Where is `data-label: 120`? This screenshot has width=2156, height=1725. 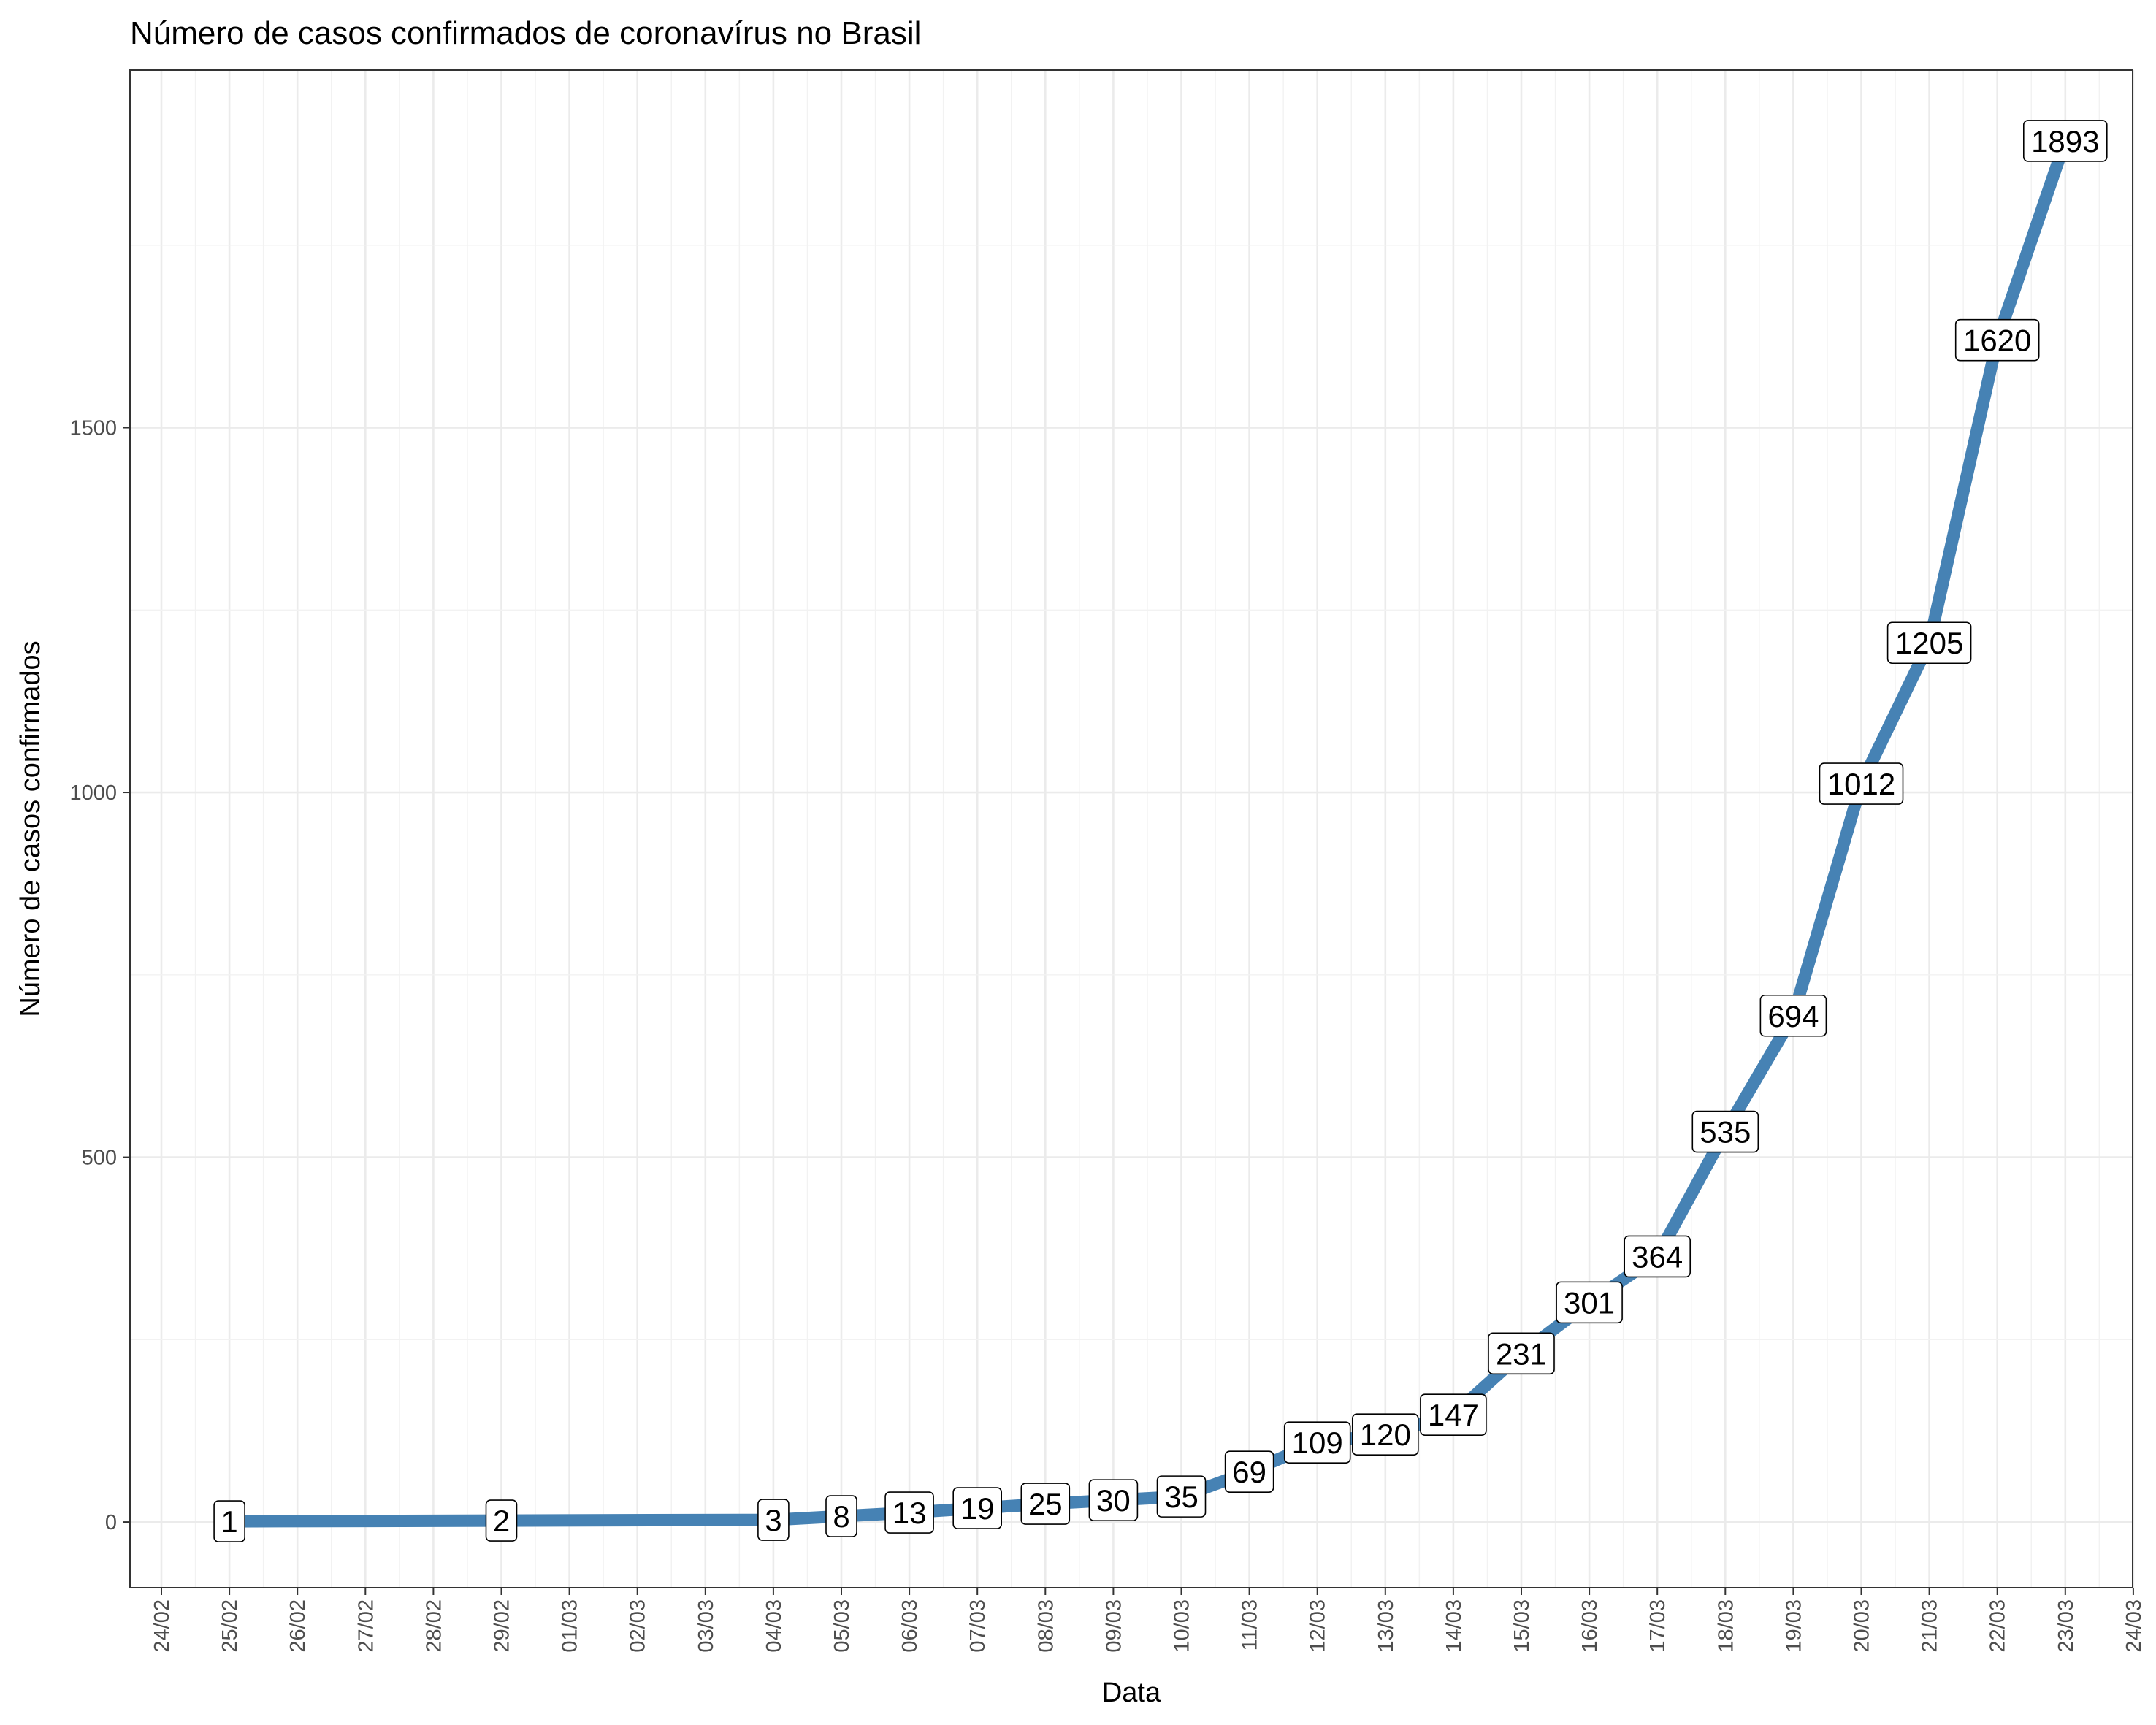
data-label: 120 is located at coordinates (1386, 1434).